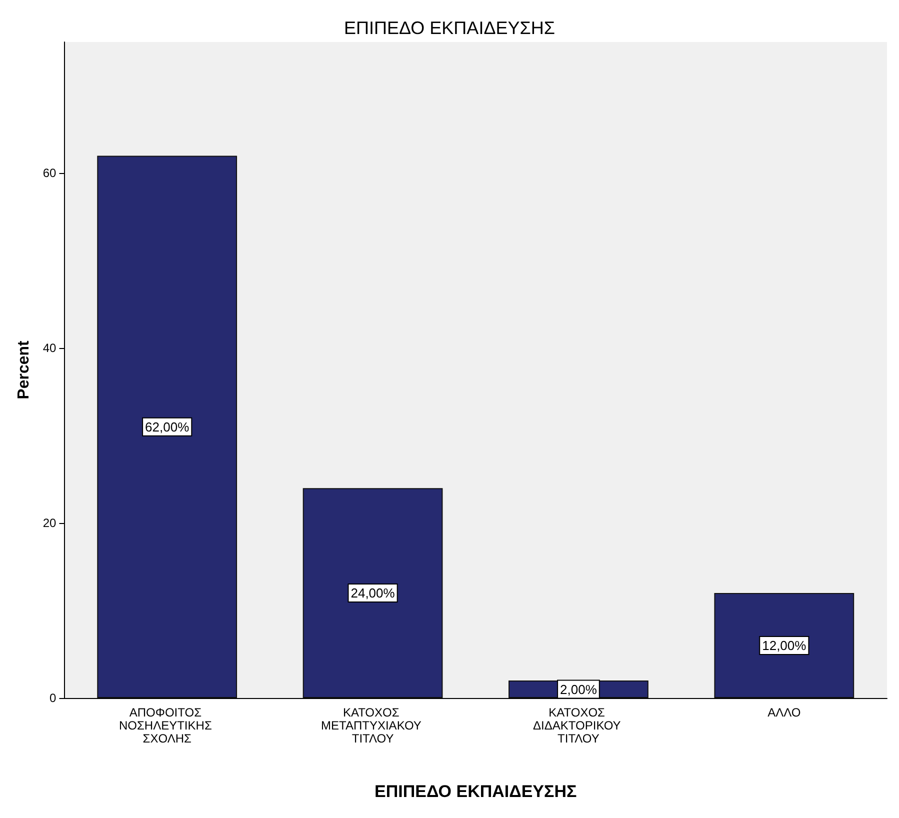 The height and width of the screenshot is (818, 899). Describe the element at coordinates (449, 28) in the screenshot. I see `chart-title: ΕΠΙΠΕΔΟ ΕΚΠΑΙΔΕΥΣΗΣ` at that location.